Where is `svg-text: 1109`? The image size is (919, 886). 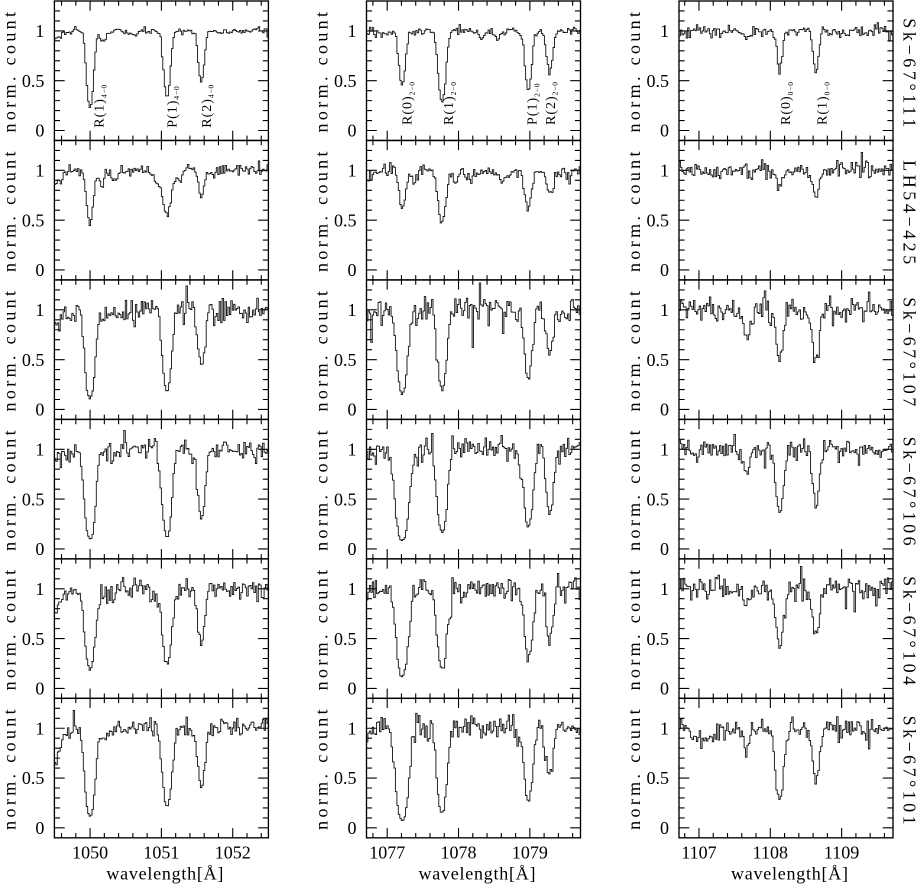 svg-text: 1109 is located at coordinates (841, 853).